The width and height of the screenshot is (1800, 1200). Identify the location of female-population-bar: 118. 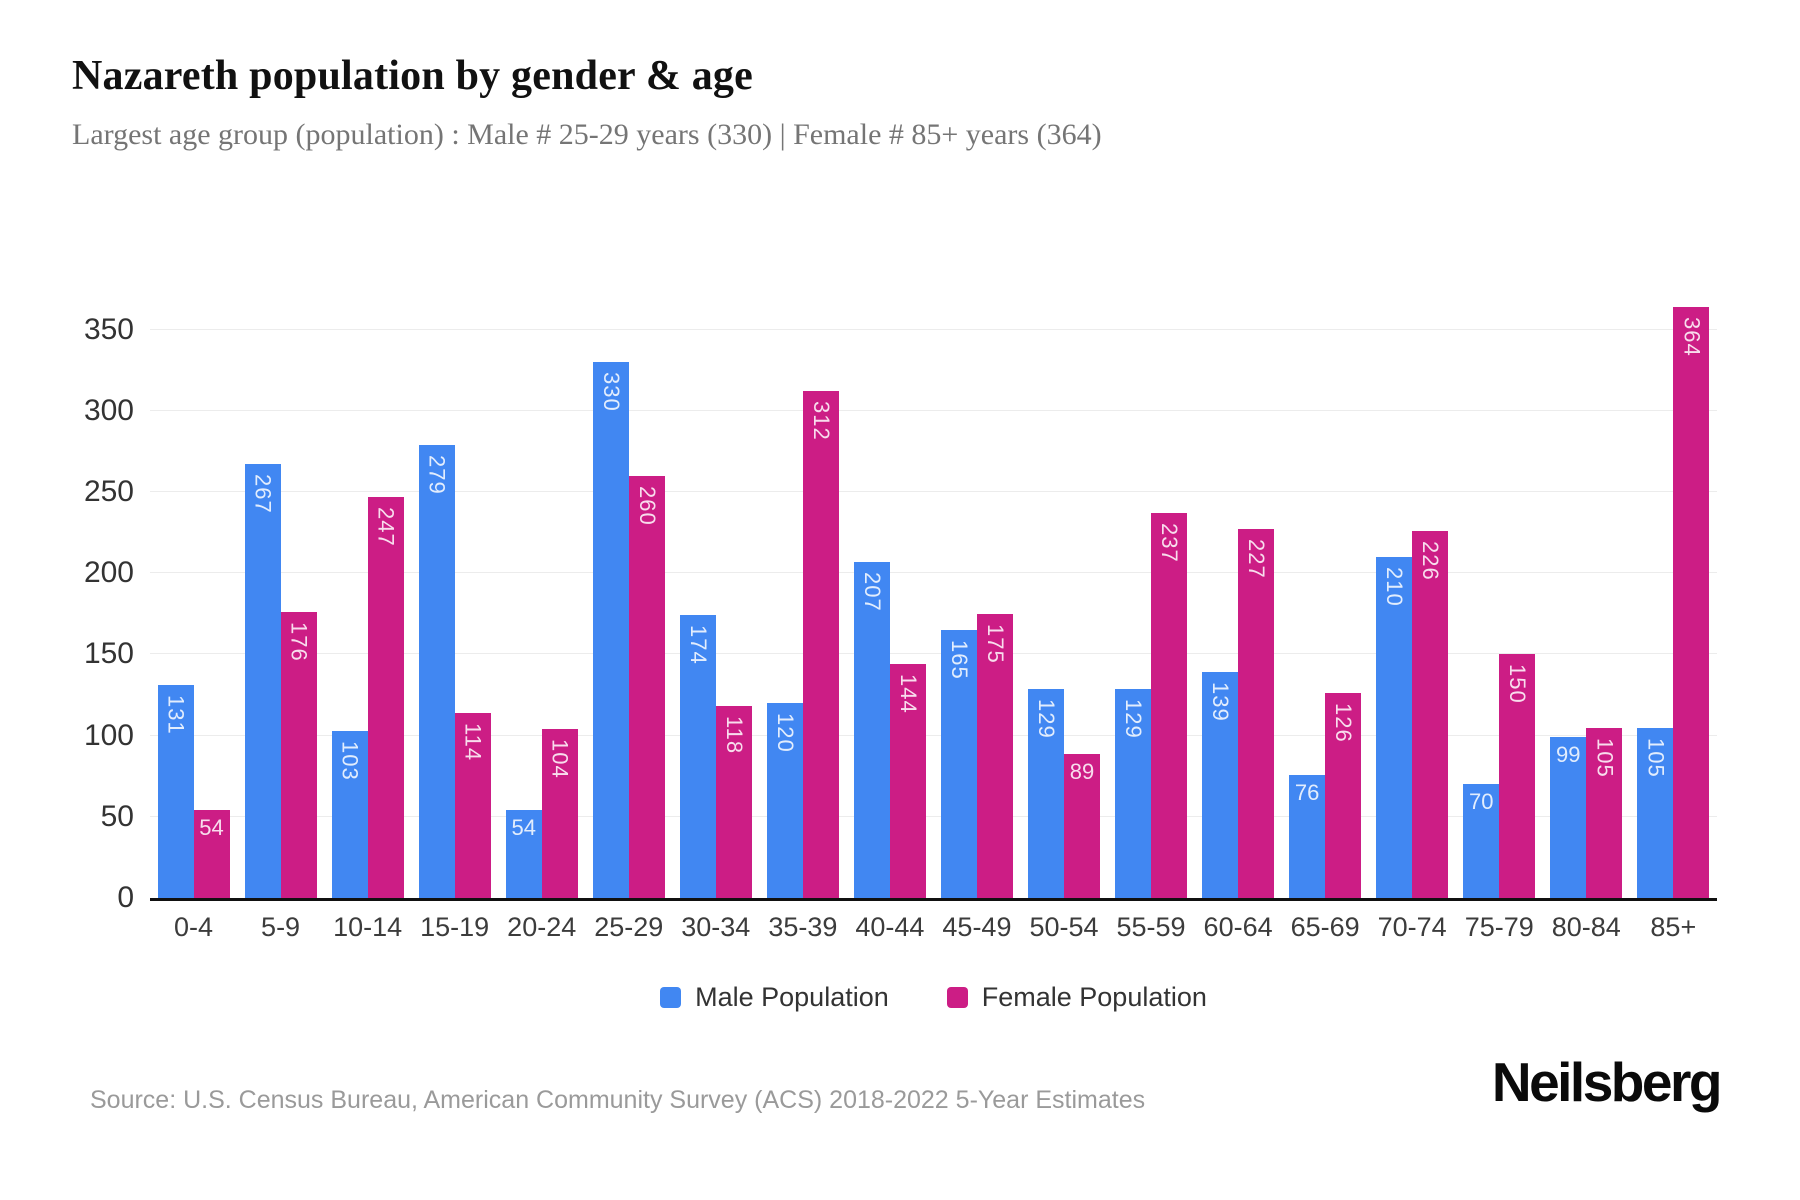
(733, 802).